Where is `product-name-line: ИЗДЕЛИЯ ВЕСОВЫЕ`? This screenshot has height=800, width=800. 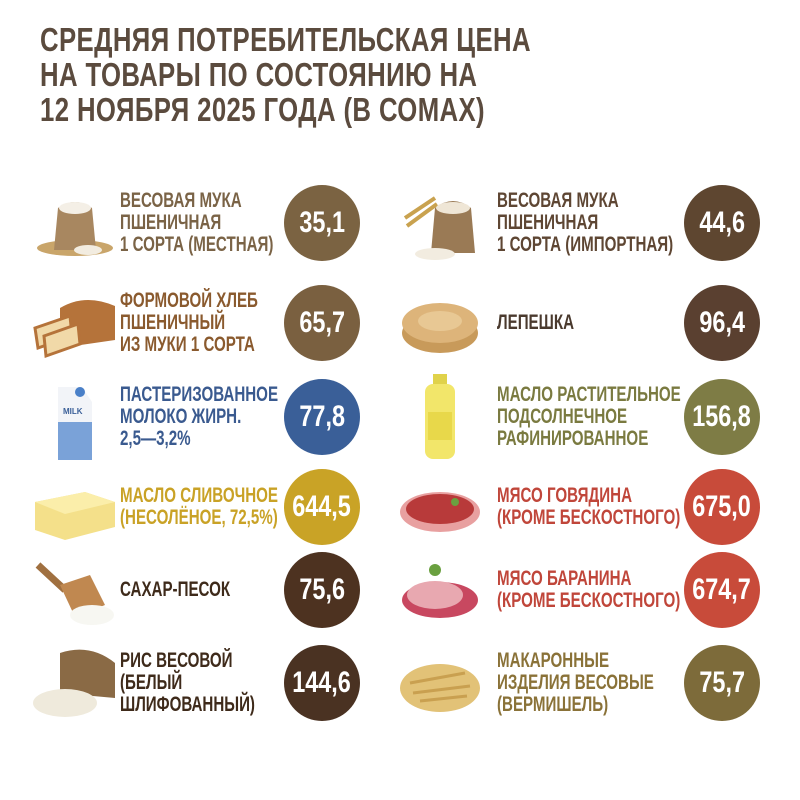 product-name-line: ИЗДЕЛИЯ ВЕСОВЫЕ is located at coordinates (575, 682).